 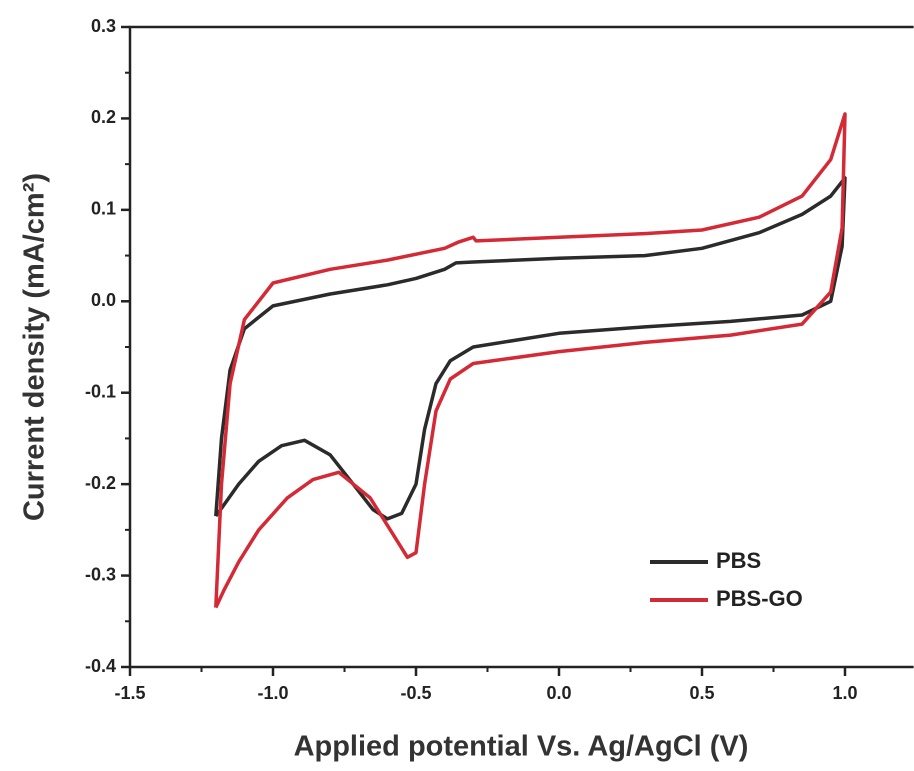 What do you see at coordinates (844, 693) in the screenshot?
I see `x-tick-label: 1.0` at bounding box center [844, 693].